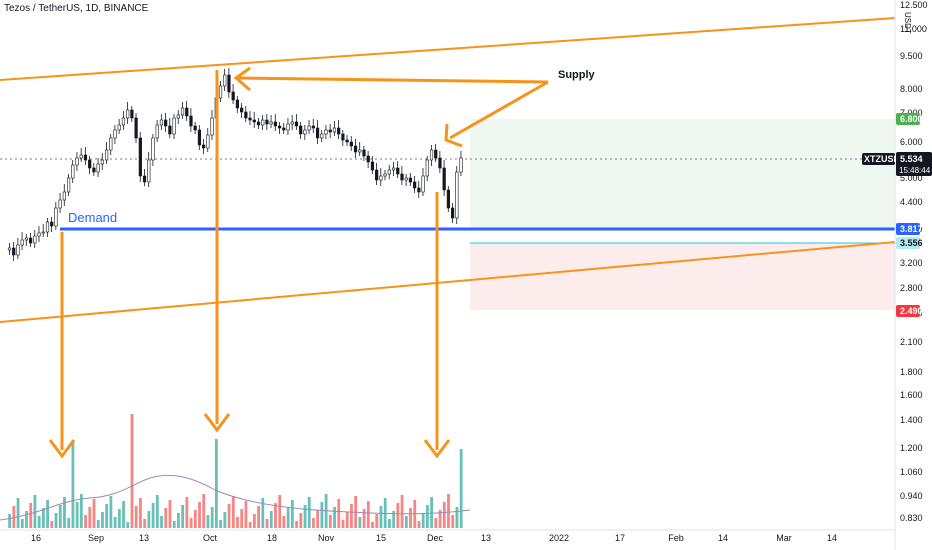  What do you see at coordinates (682, 276) in the screenshot?
I see `loss-zone` at bounding box center [682, 276].